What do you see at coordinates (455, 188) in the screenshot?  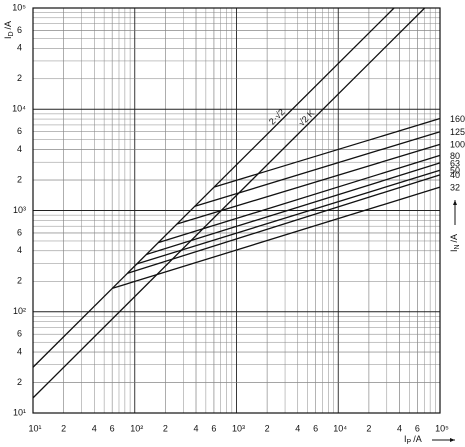 I see `series-label: 32` at bounding box center [455, 188].